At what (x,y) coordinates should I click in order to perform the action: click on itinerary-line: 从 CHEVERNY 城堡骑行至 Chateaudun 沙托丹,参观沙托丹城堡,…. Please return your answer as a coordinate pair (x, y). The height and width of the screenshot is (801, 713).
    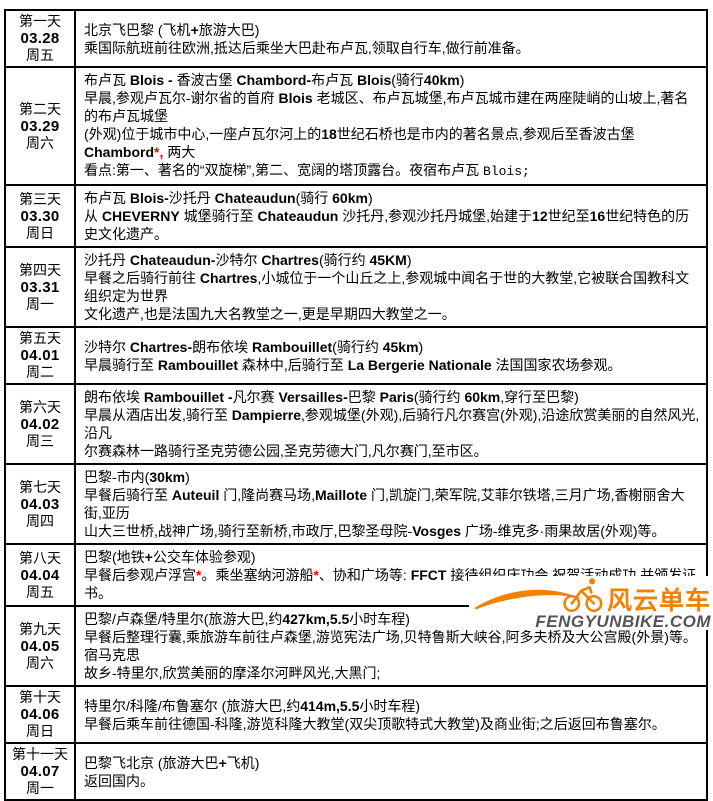
    Looking at the image, I should click on (387, 225).